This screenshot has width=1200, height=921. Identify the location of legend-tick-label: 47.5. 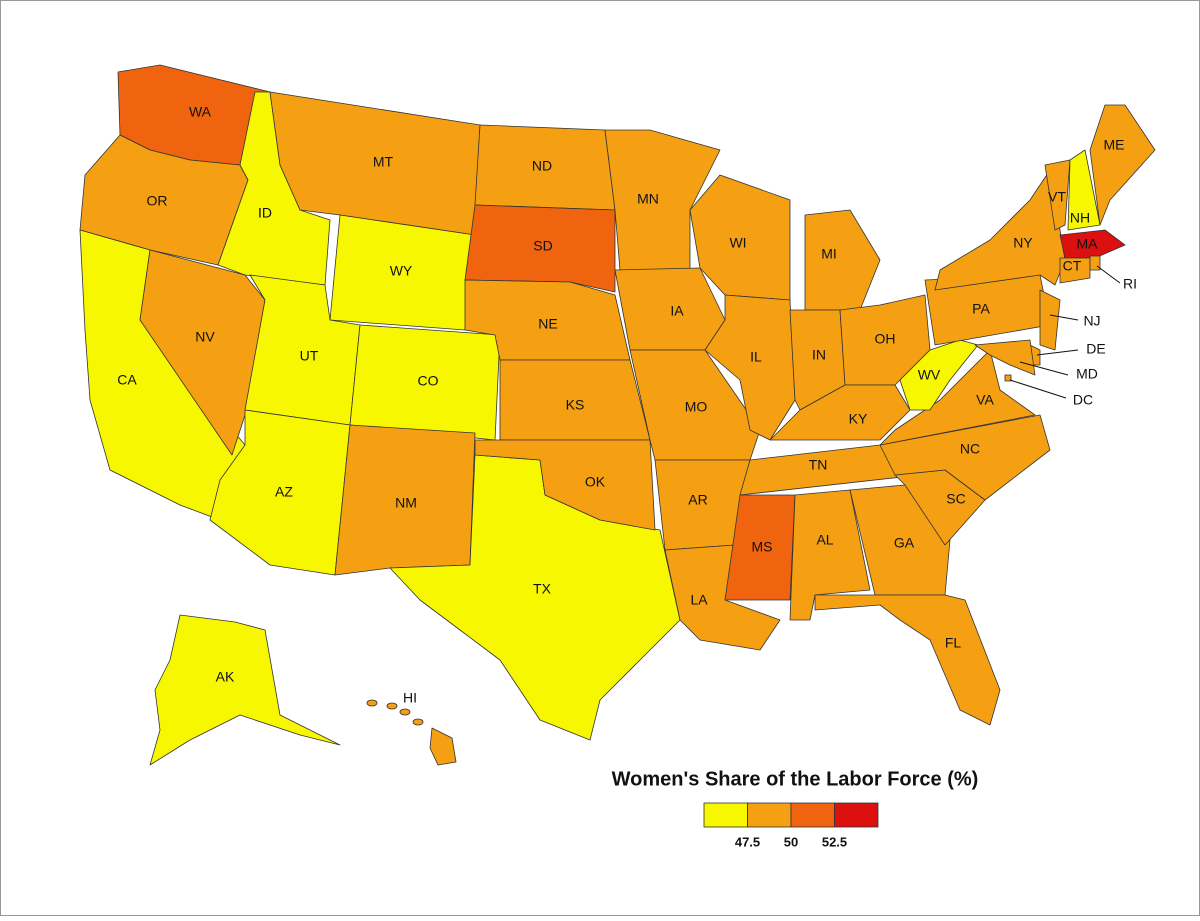
(747, 841).